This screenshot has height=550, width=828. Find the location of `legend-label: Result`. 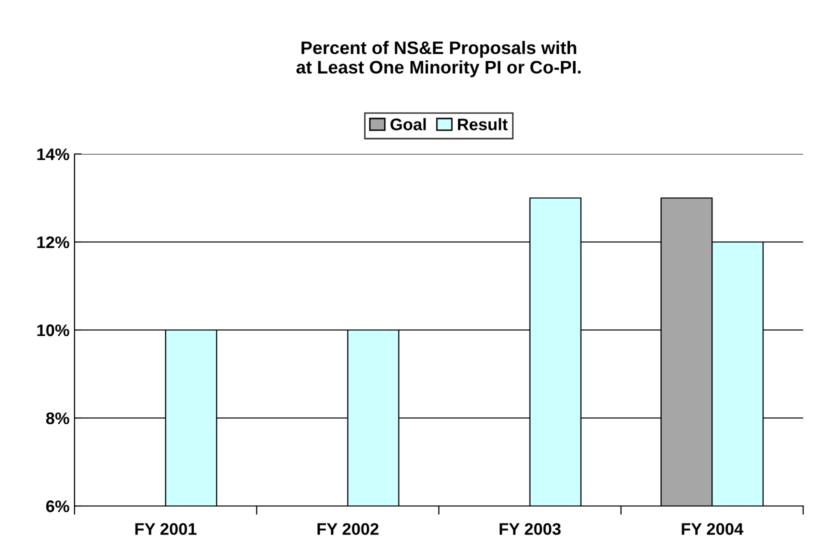

legend-label: Result is located at coordinates (483, 124).